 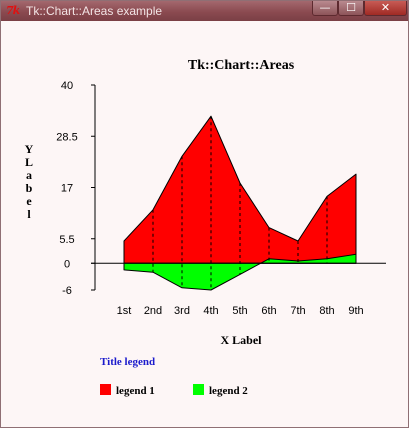 What do you see at coordinates (182, 311) in the screenshot?
I see `x-tick-label: 3rd` at bounding box center [182, 311].